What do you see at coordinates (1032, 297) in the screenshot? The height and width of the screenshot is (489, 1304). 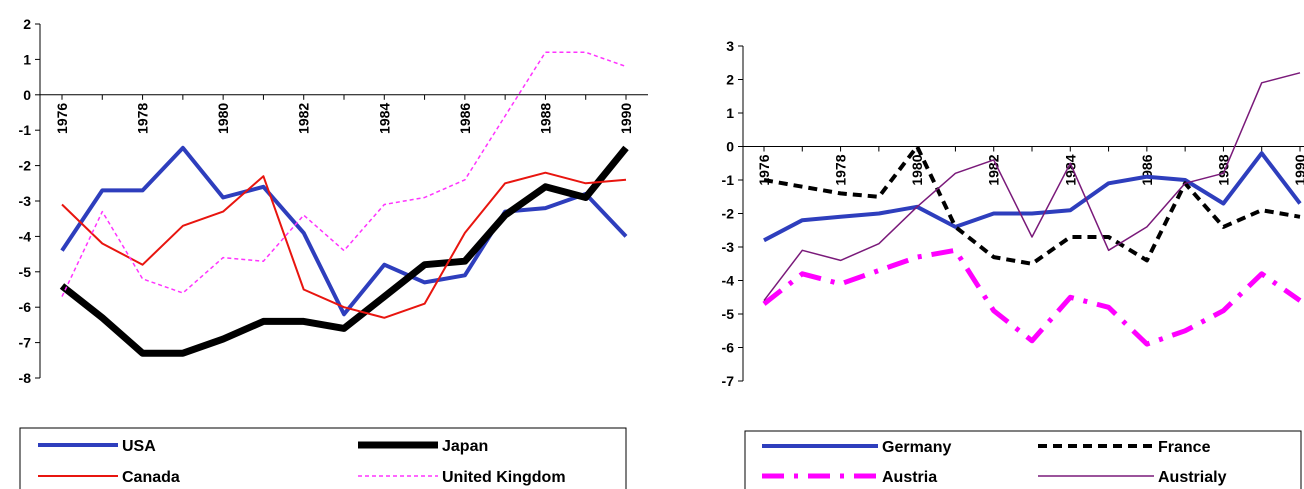 I see `series-line-austria` at bounding box center [1032, 297].